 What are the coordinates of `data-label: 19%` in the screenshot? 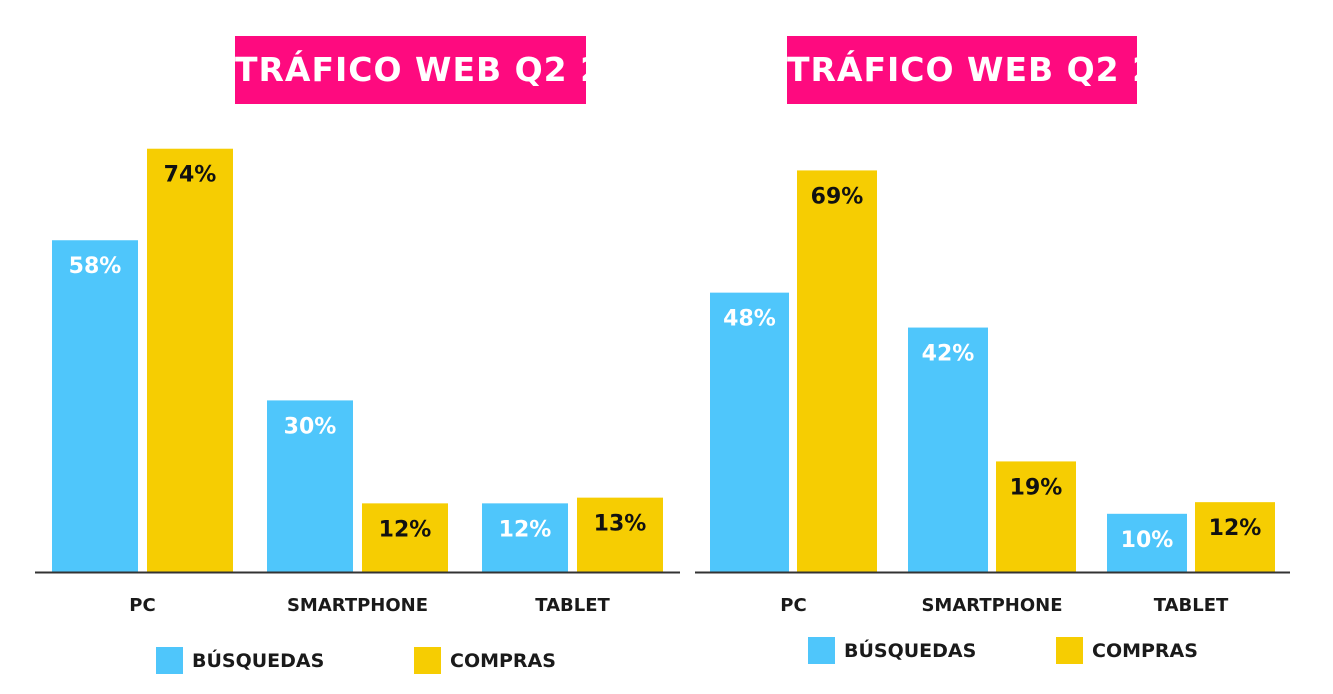 It's located at (1036, 487).